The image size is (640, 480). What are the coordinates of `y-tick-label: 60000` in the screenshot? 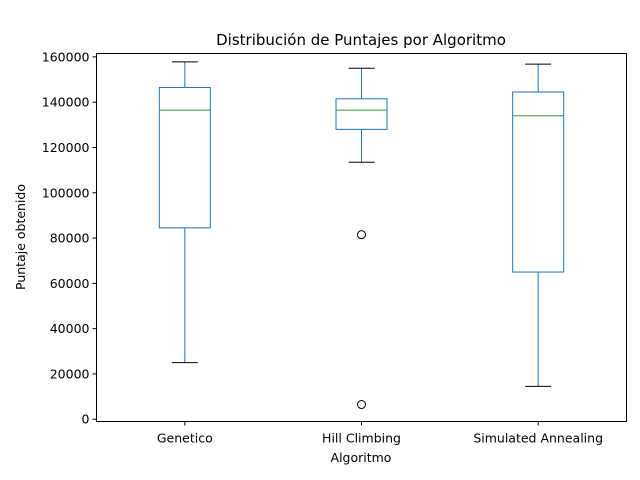 It's located at (70, 283).